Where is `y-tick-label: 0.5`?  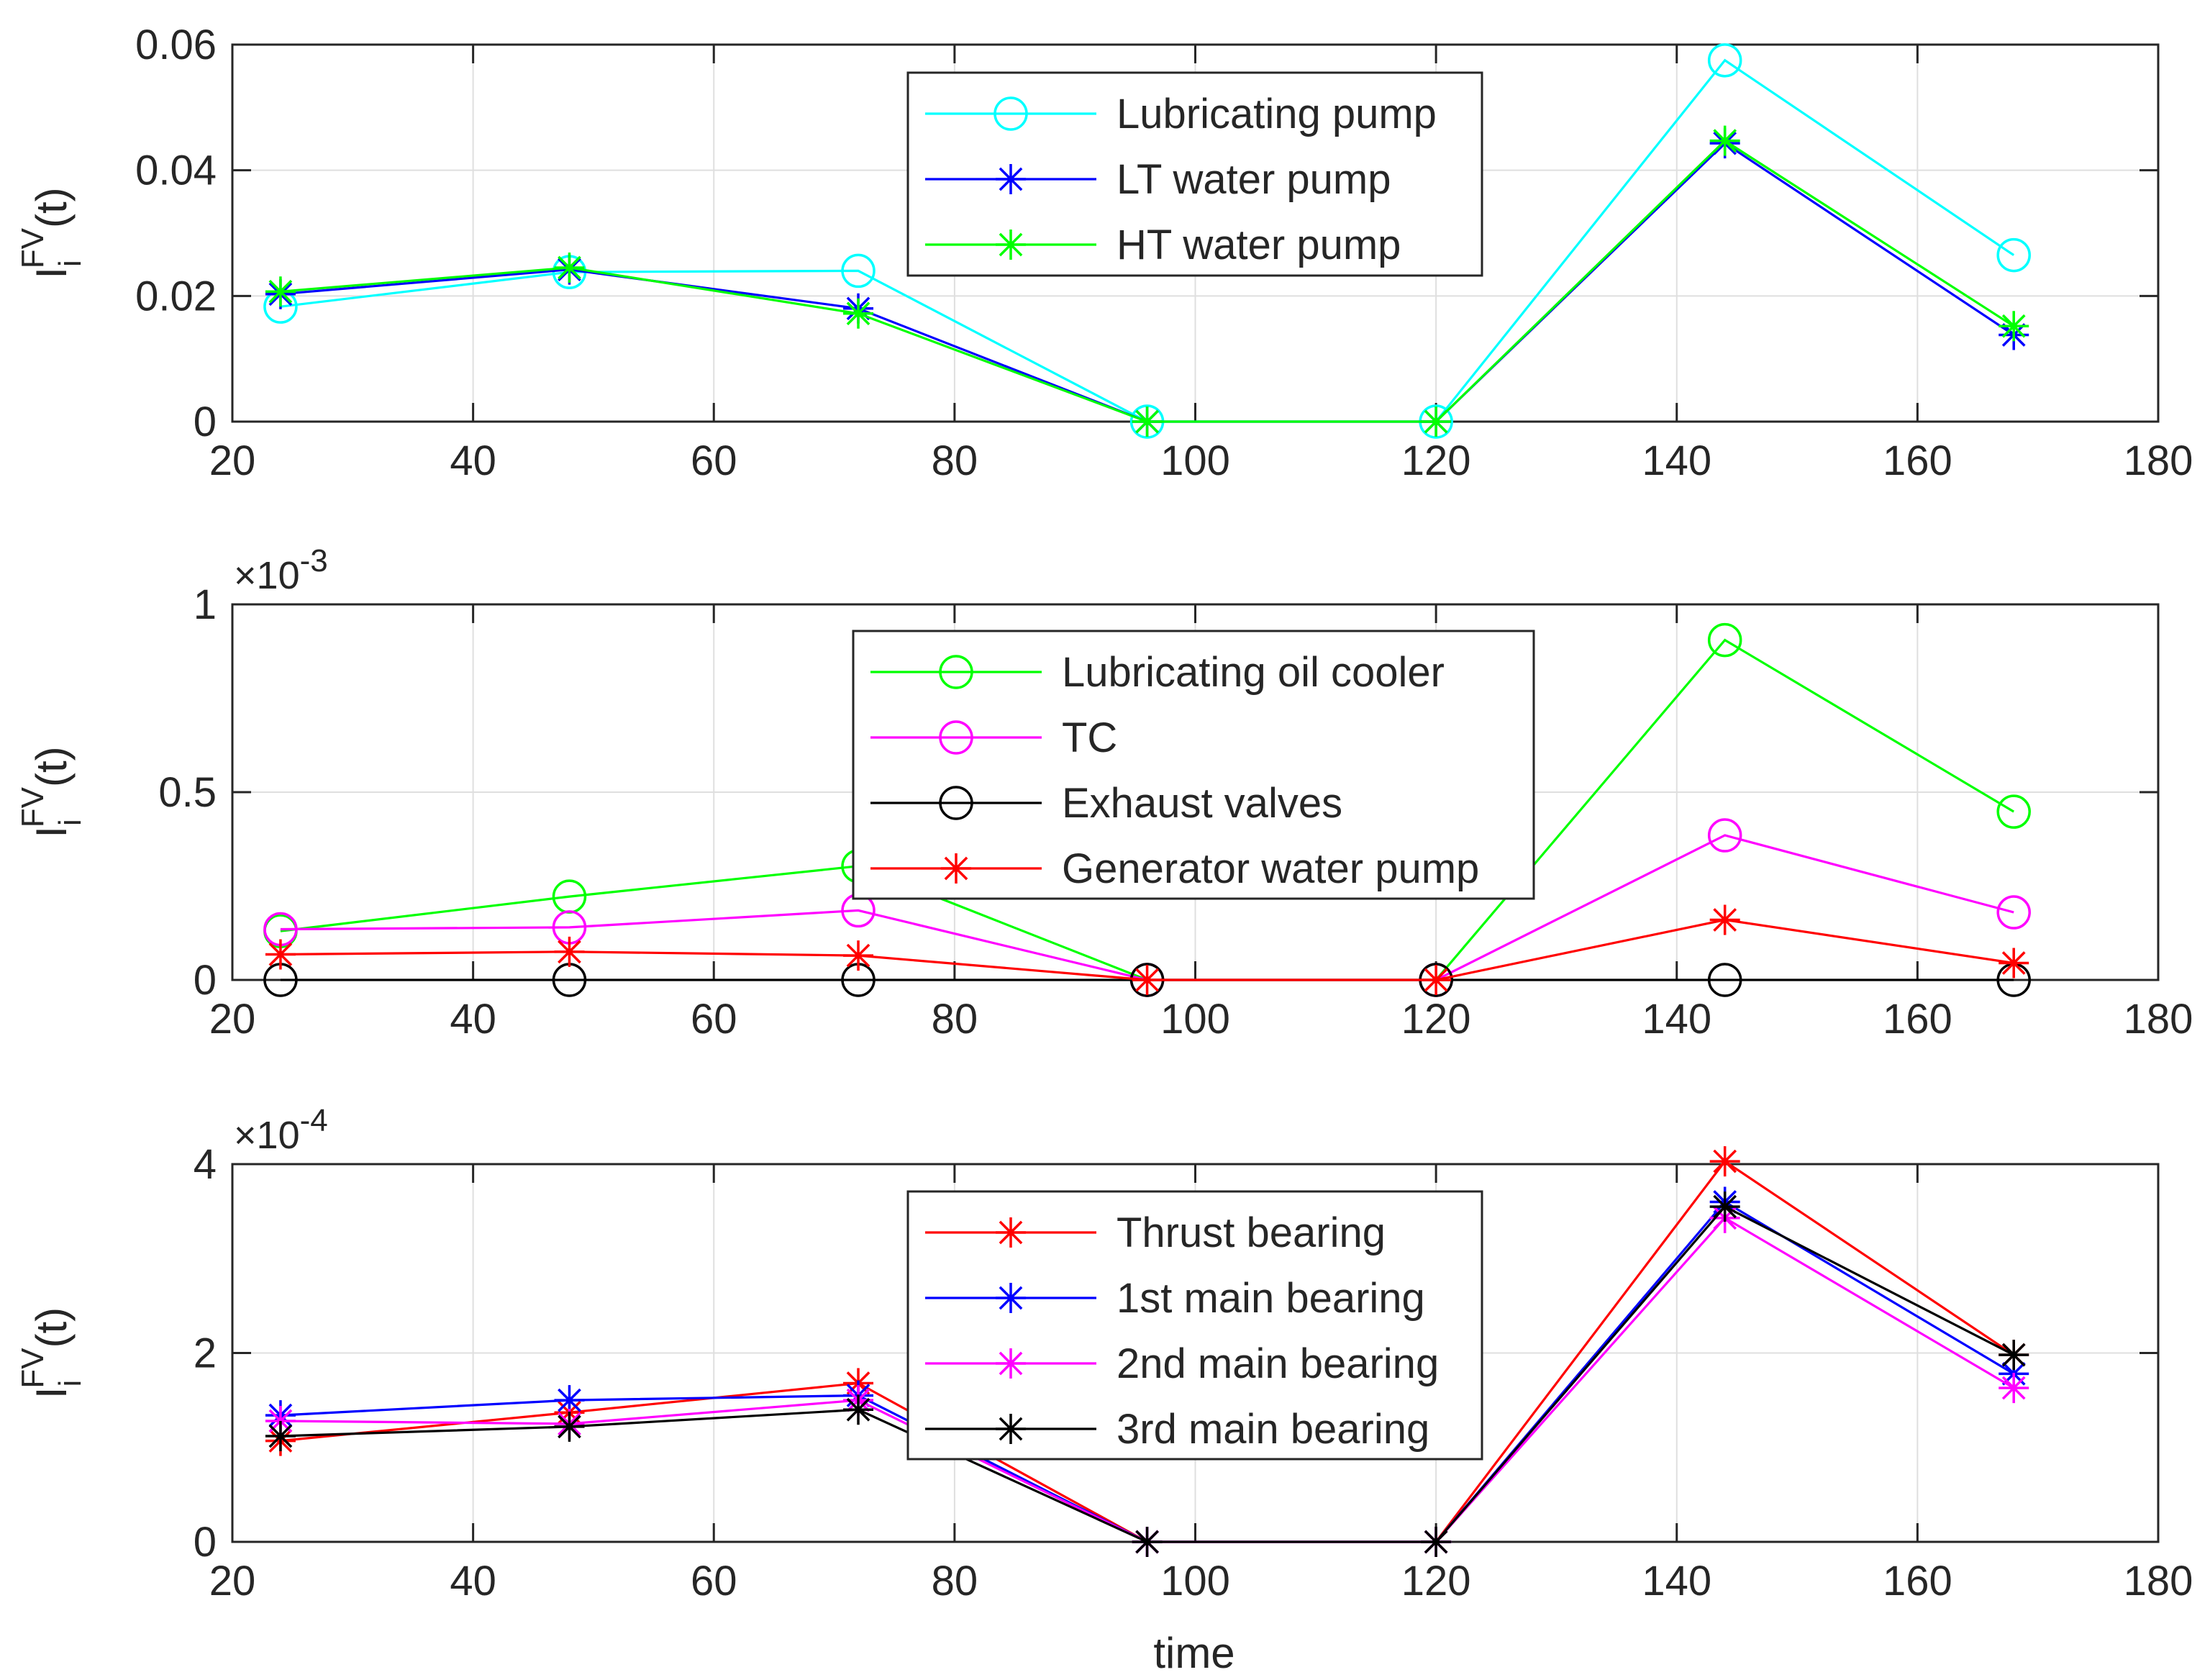
y-tick-label: 0.5 is located at coordinates (187, 792).